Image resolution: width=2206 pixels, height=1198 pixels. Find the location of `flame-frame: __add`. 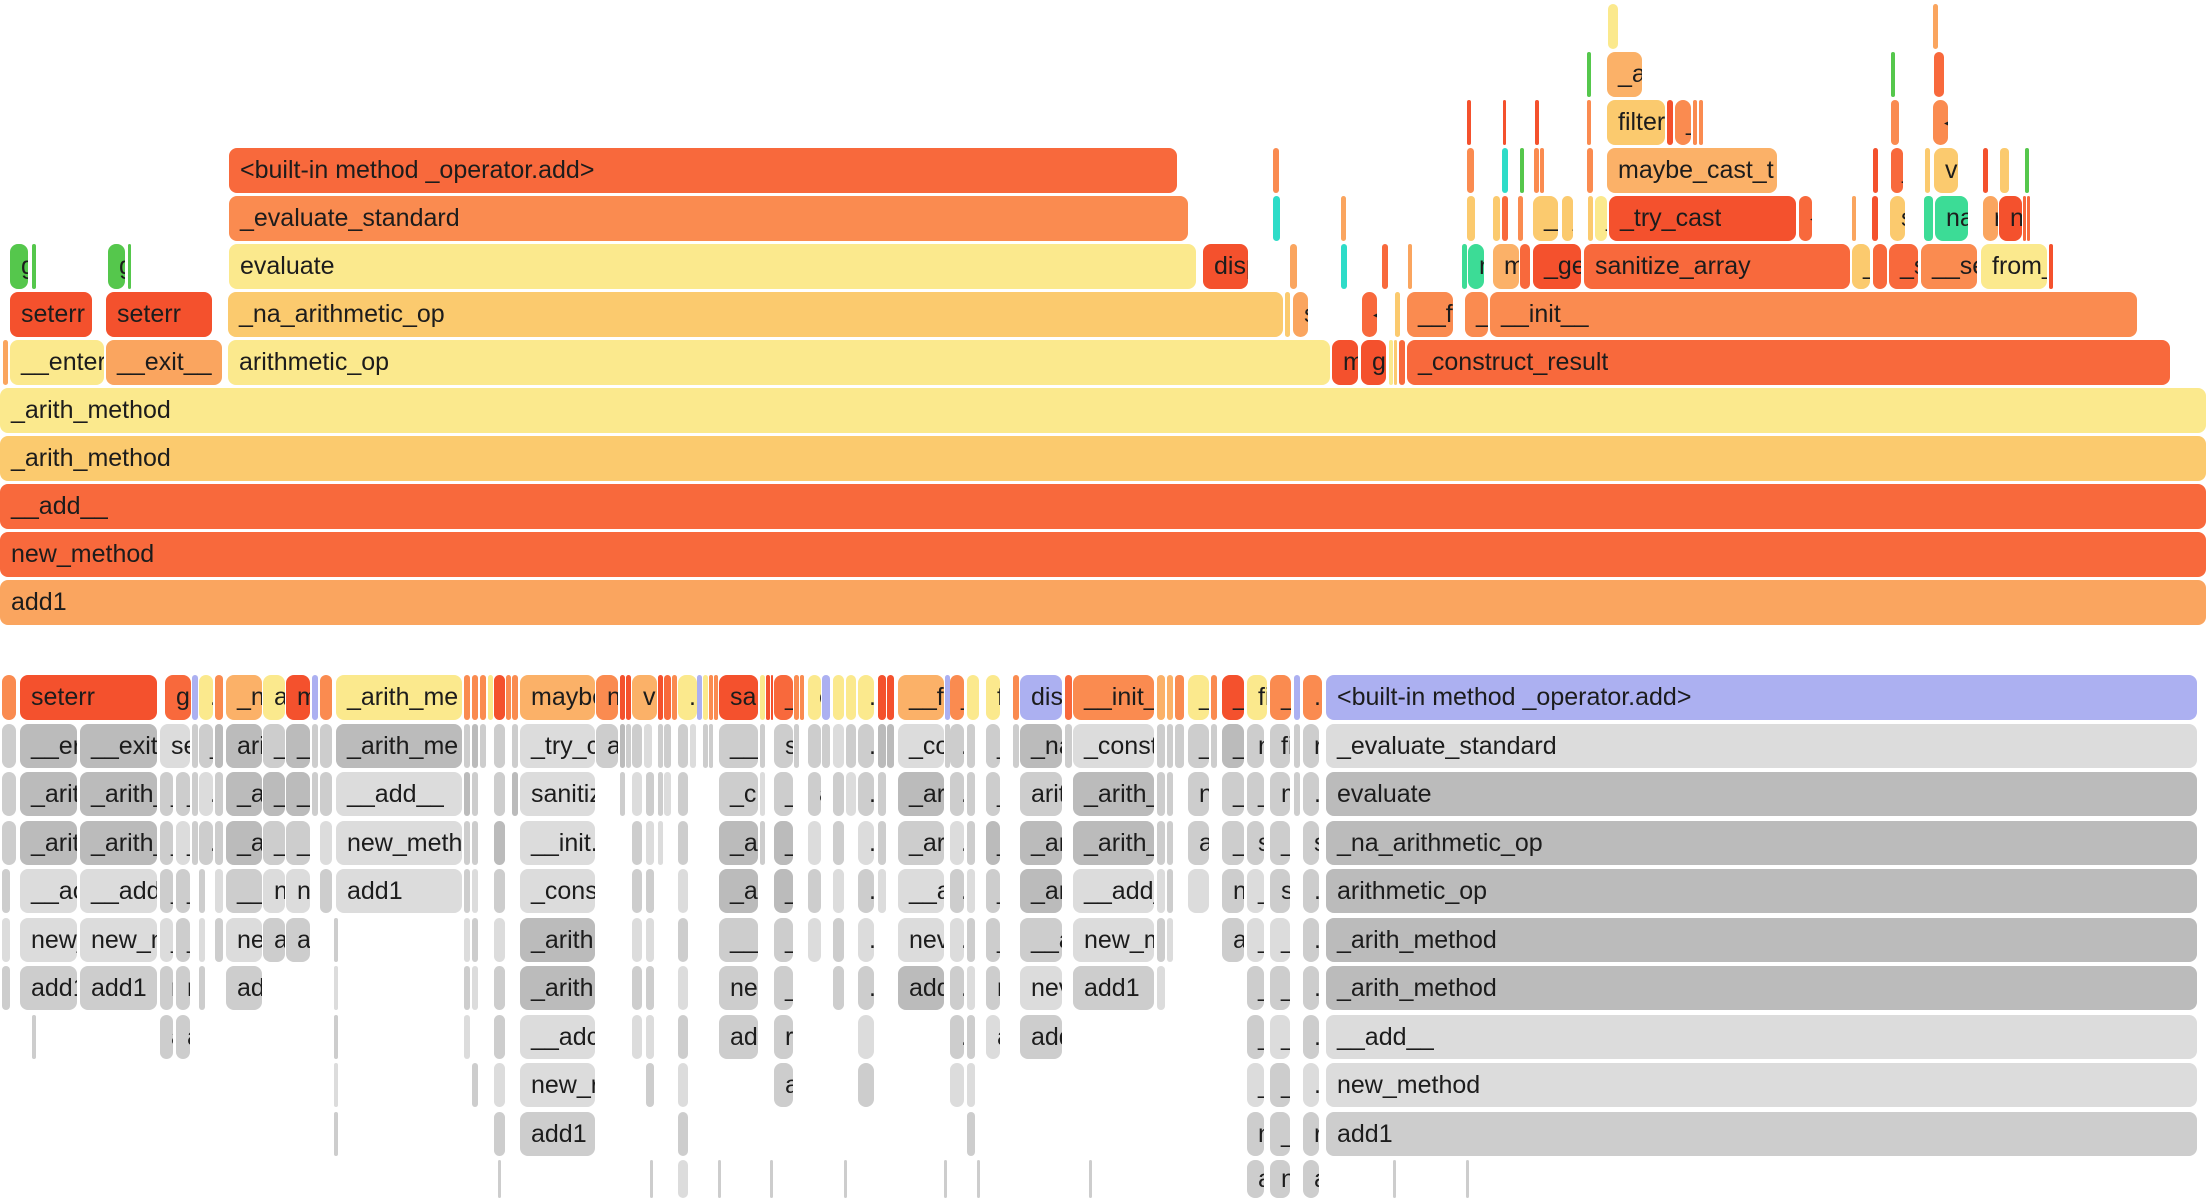

flame-frame: __add is located at coordinates (118, 891).